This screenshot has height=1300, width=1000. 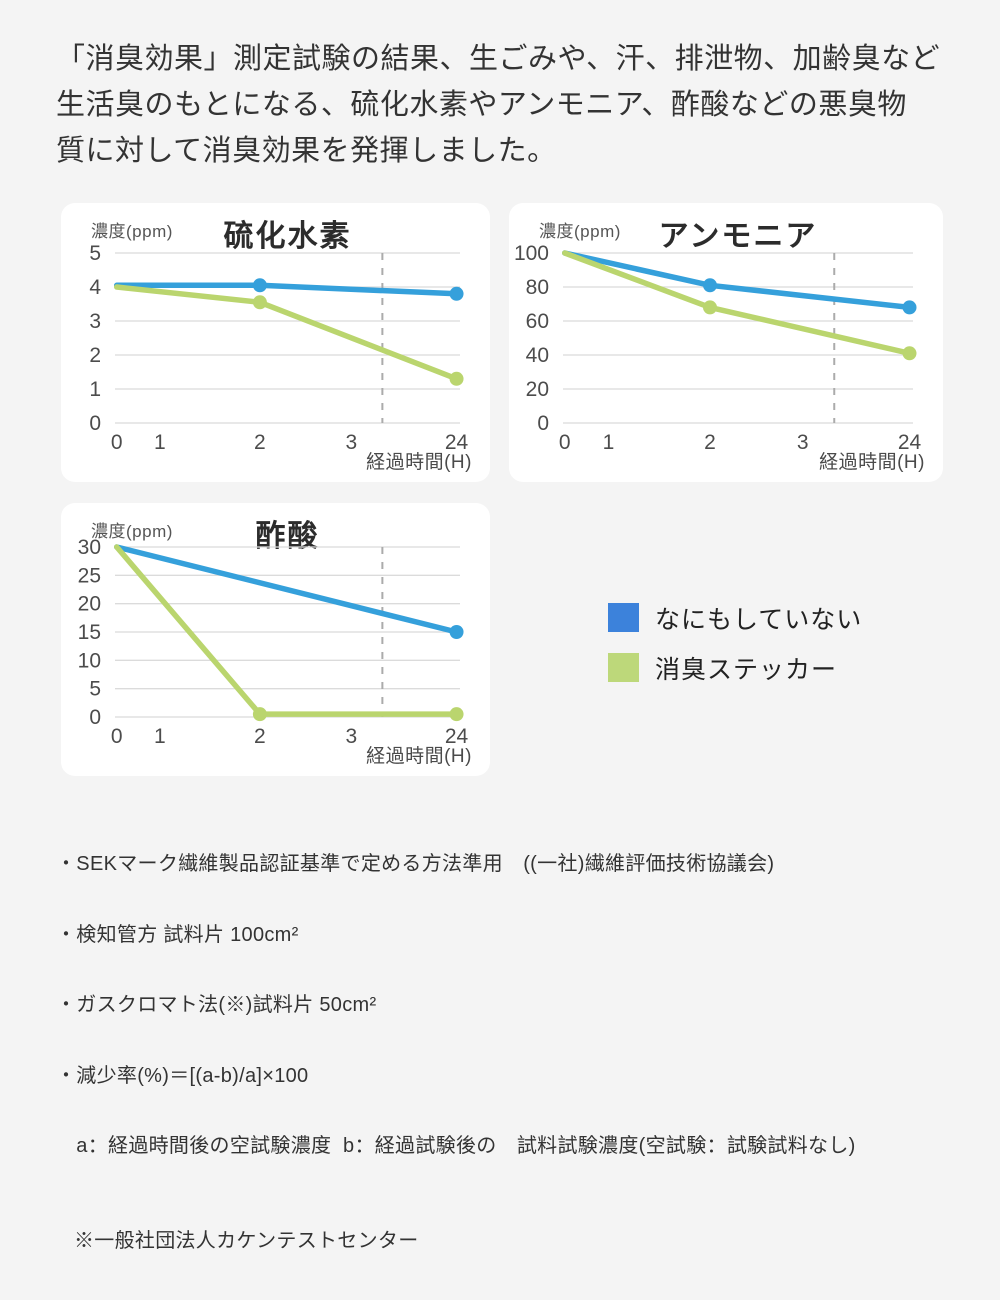 I want to click on y-tick-label: 1, so click(x=95, y=389).